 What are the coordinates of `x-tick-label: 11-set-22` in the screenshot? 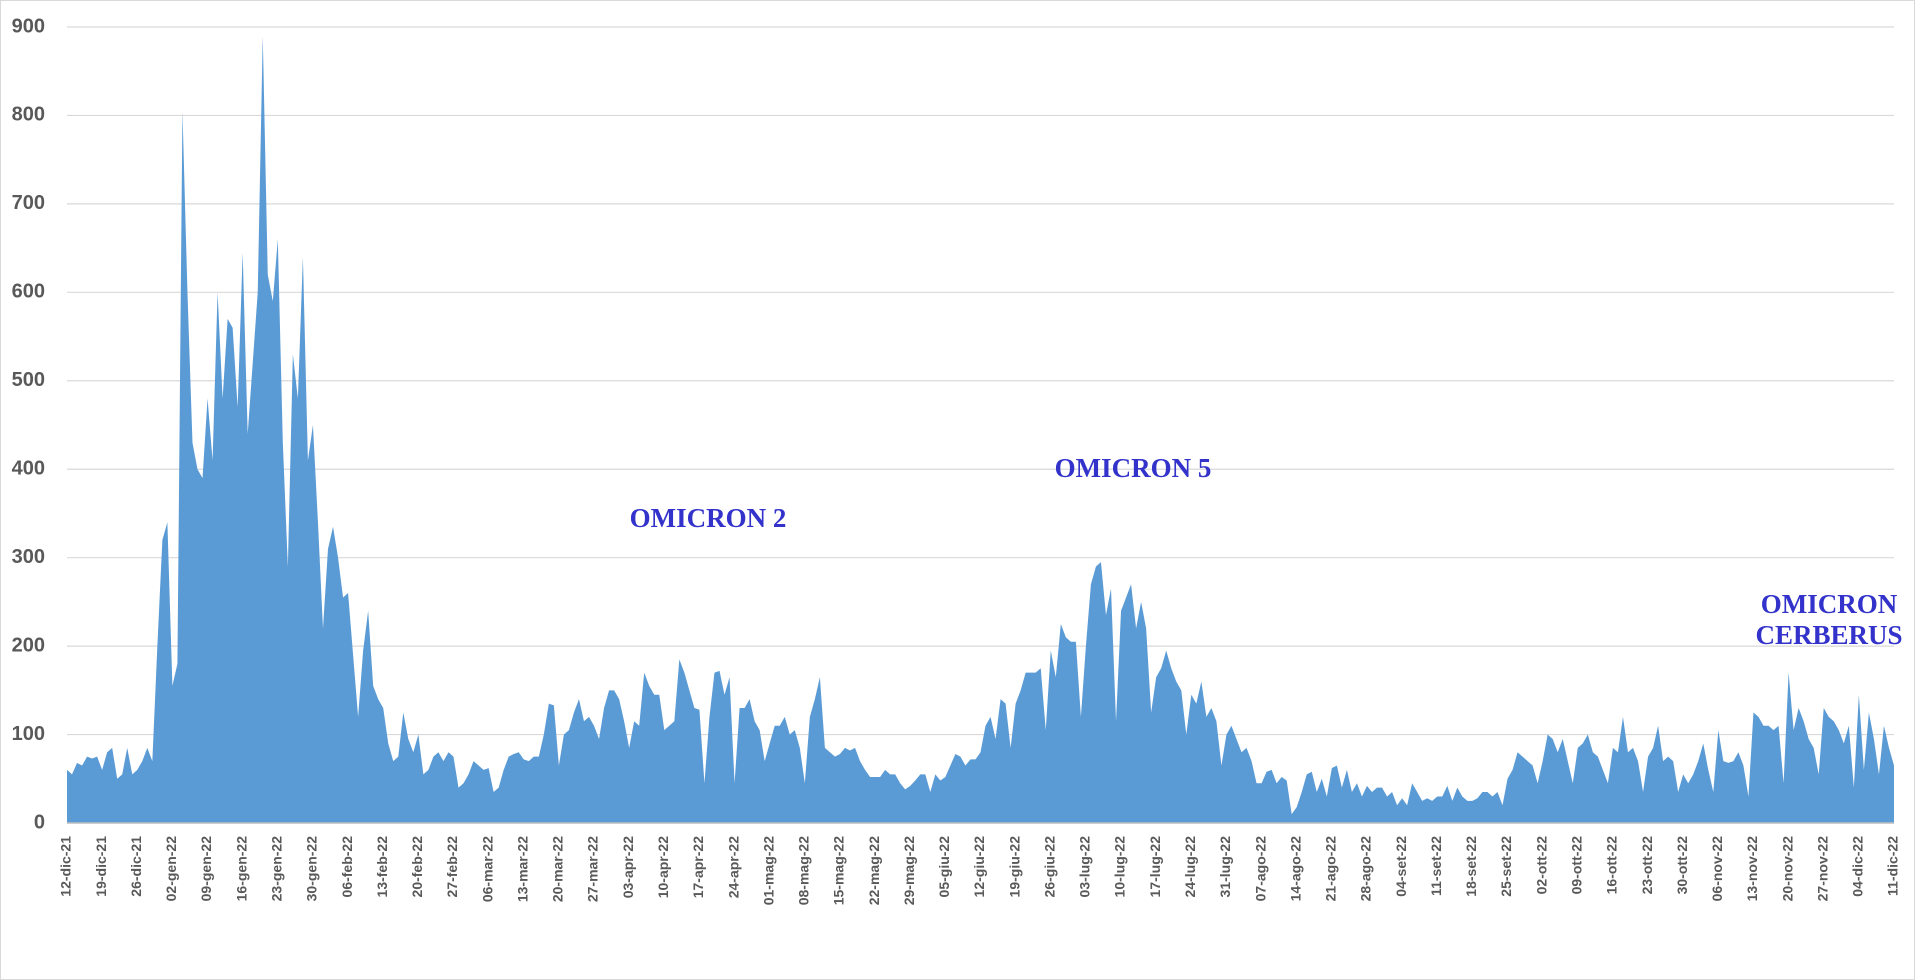 It's located at (1436, 866).